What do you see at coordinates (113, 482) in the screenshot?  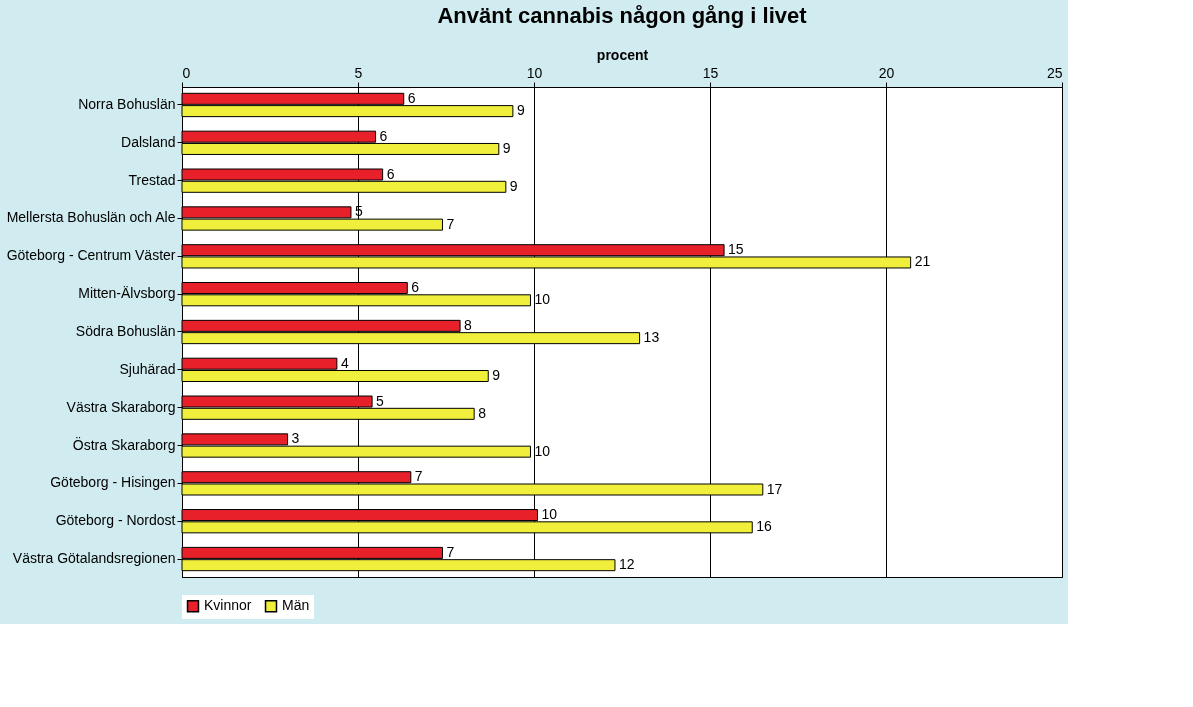 I see `y-tick-label: Göteborg - Hisingen` at bounding box center [113, 482].